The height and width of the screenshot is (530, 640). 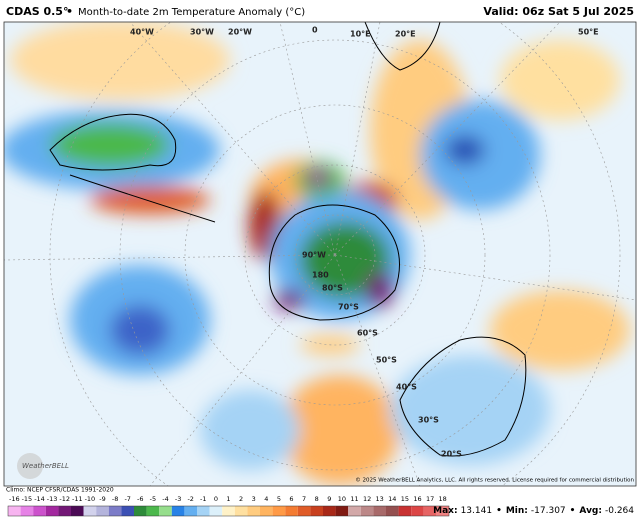 What do you see at coordinates (417, 499) in the screenshot?
I see `colorbar-tick-label: 16` at bounding box center [417, 499].